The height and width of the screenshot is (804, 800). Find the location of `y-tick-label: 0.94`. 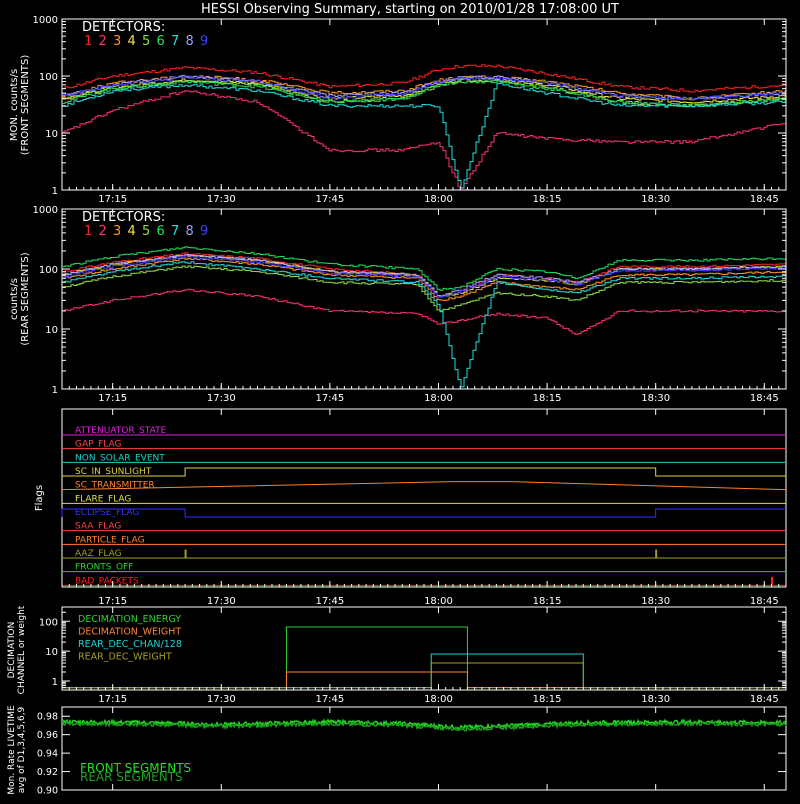

y-tick-label: 0.94 is located at coordinates (47, 754).